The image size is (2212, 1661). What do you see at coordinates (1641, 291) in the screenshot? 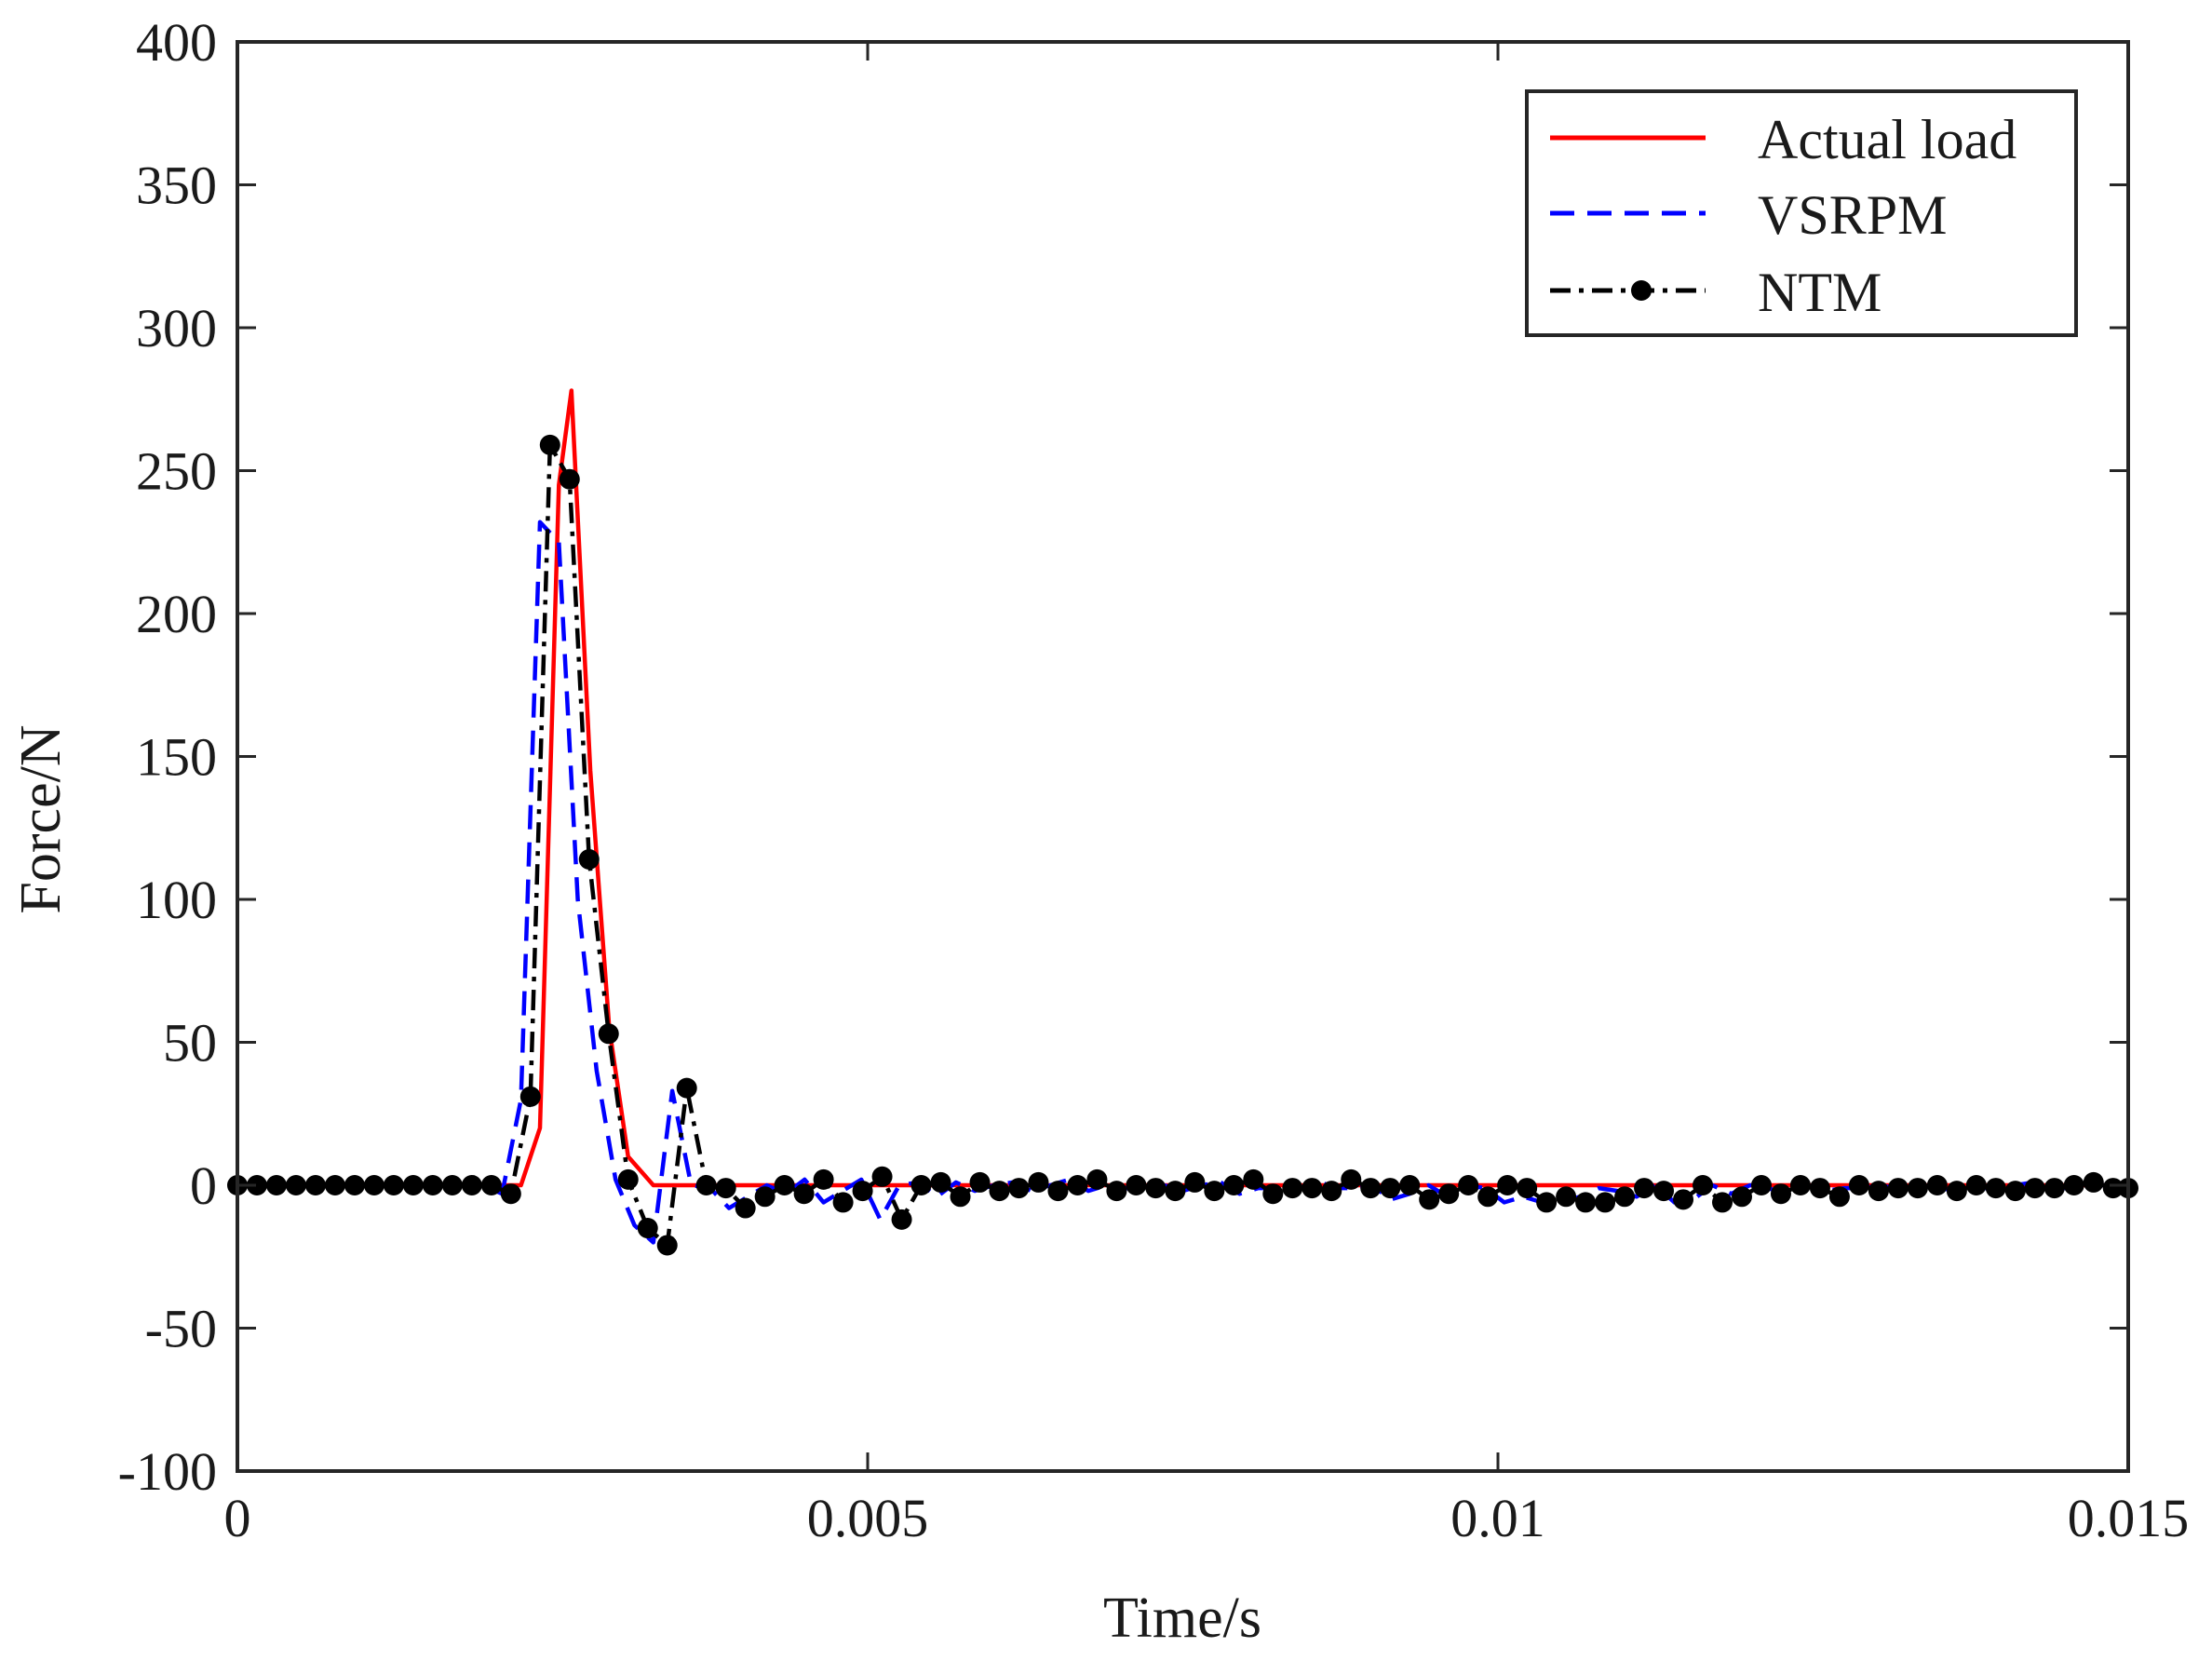
I see `legend-marker-ntm` at bounding box center [1641, 291].